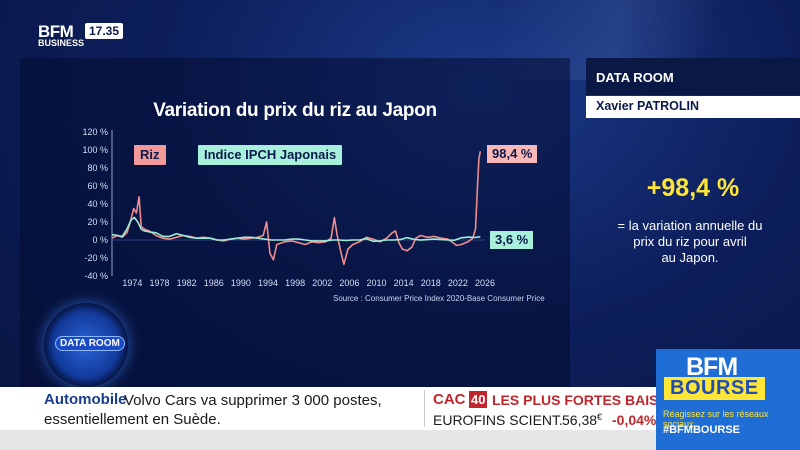  I want to click on legend-riz: Riz, so click(150, 155).